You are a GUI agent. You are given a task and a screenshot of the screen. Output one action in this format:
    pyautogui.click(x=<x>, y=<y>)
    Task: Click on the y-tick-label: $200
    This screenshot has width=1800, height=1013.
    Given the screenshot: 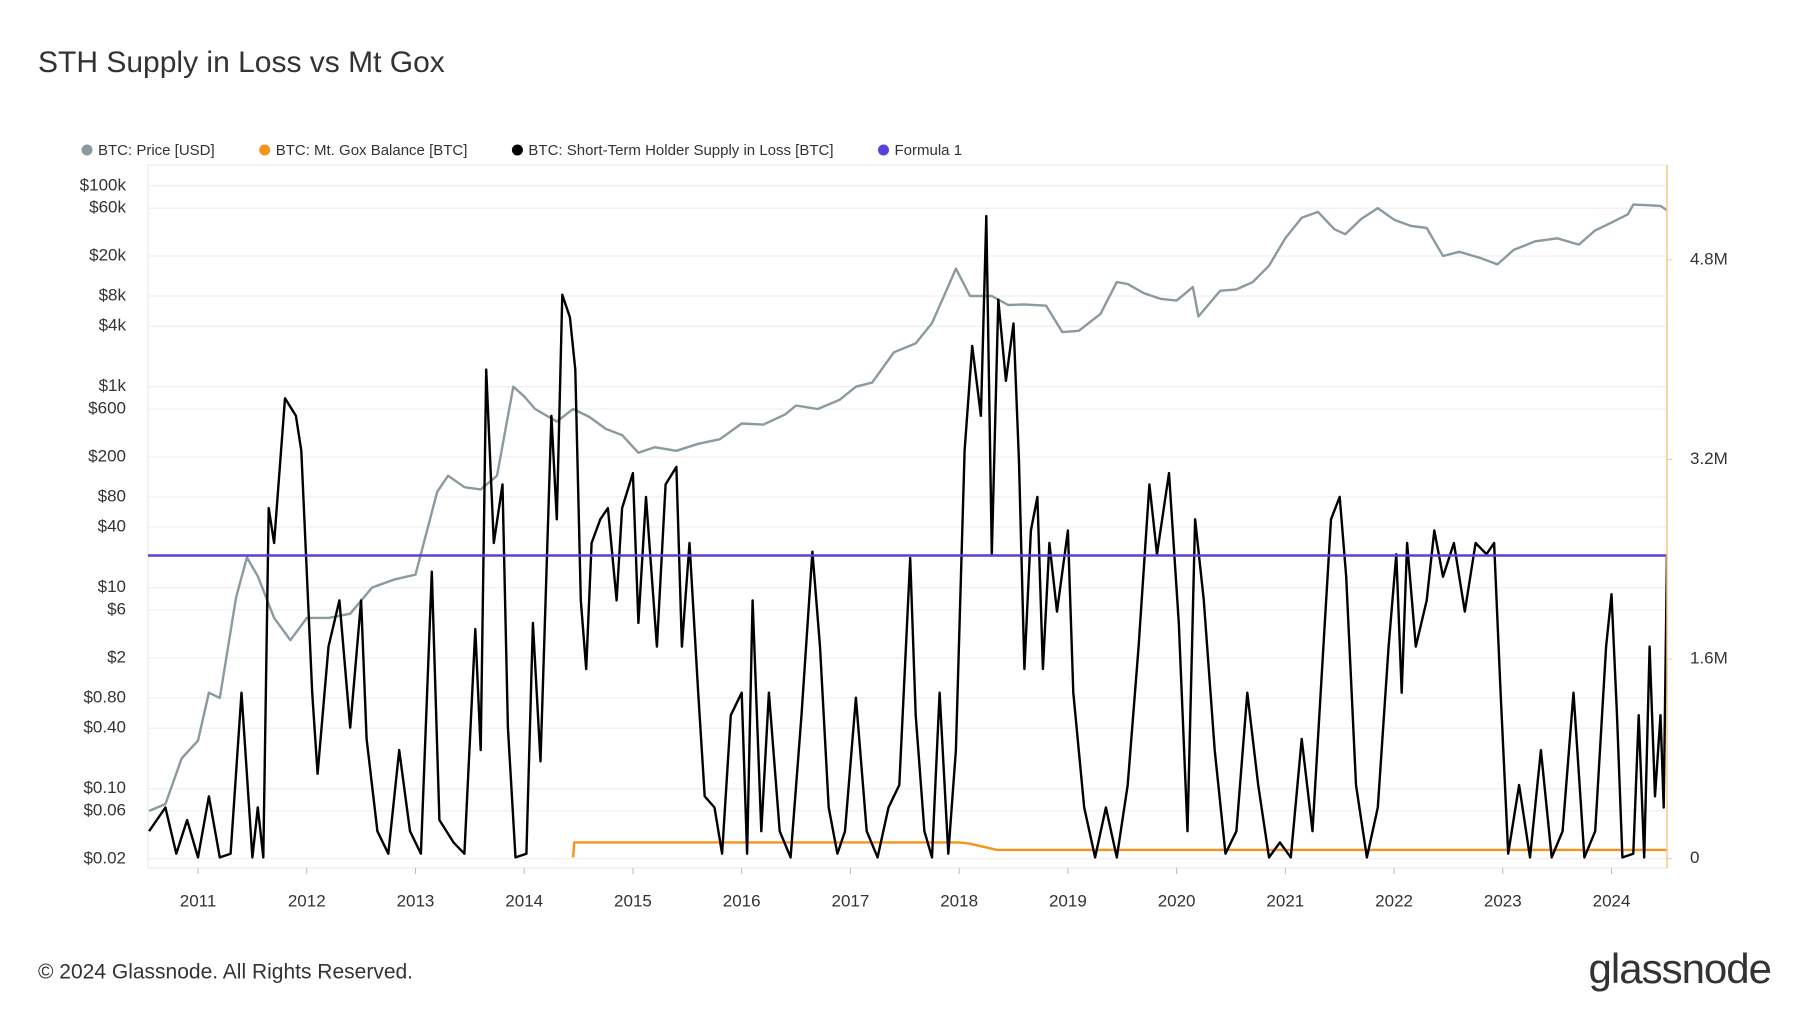 What is the action you would take?
    pyautogui.click(x=107, y=455)
    